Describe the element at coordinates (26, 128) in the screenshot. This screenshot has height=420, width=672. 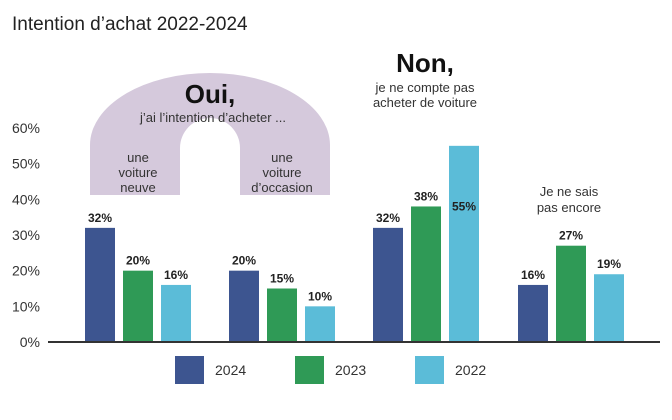
I see `y-tick-label: 60%` at that location.